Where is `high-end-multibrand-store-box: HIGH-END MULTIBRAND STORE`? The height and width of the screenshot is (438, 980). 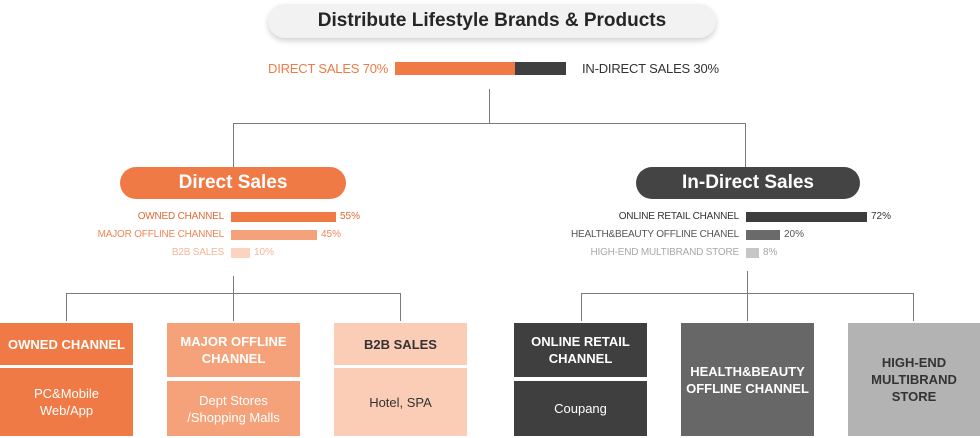
high-end-multibrand-store-box: HIGH-END MULTIBRAND STORE is located at coordinates (914, 379).